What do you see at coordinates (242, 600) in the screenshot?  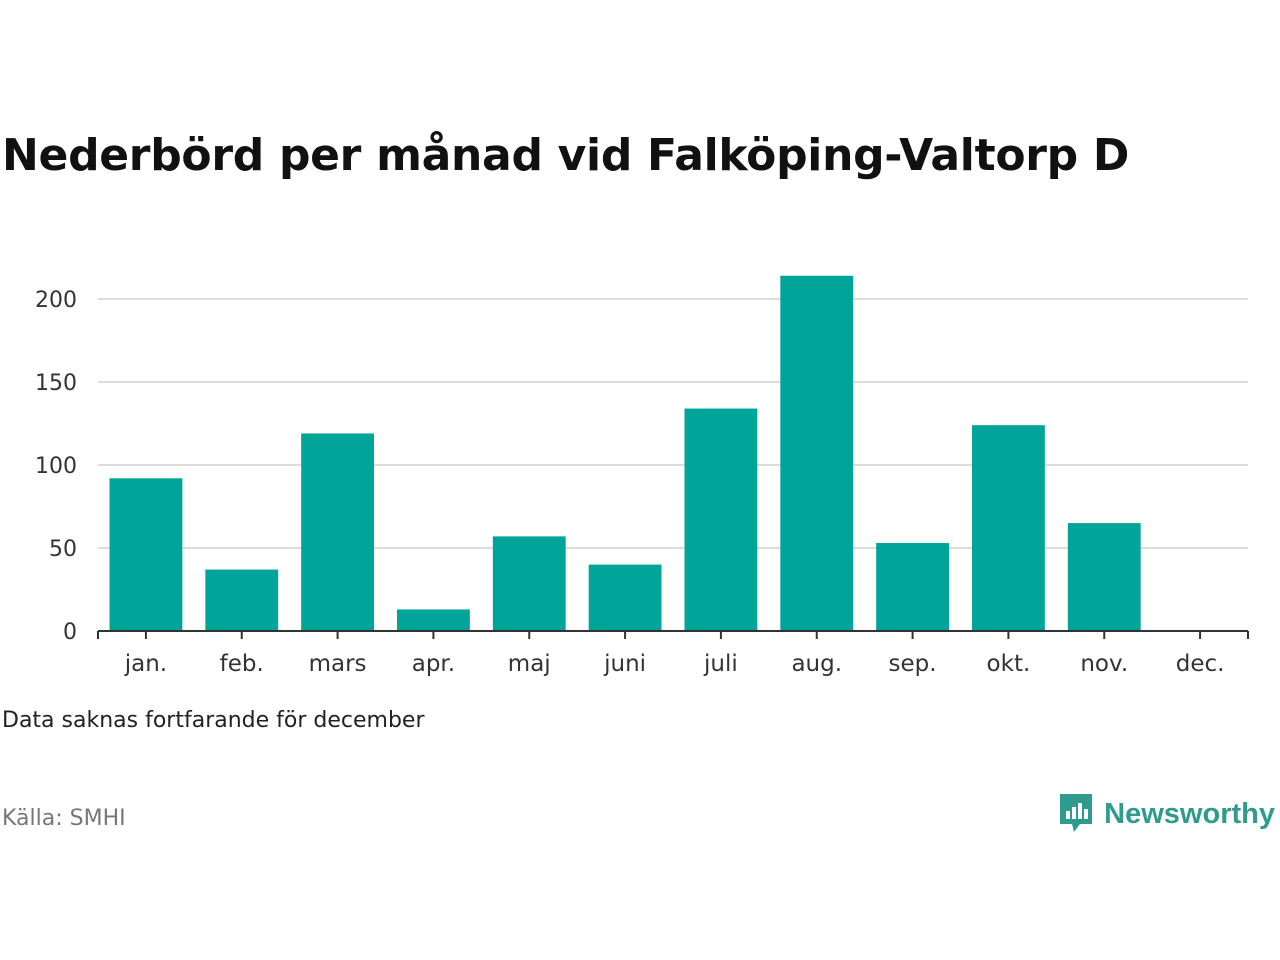 I see `bar-feb` at bounding box center [242, 600].